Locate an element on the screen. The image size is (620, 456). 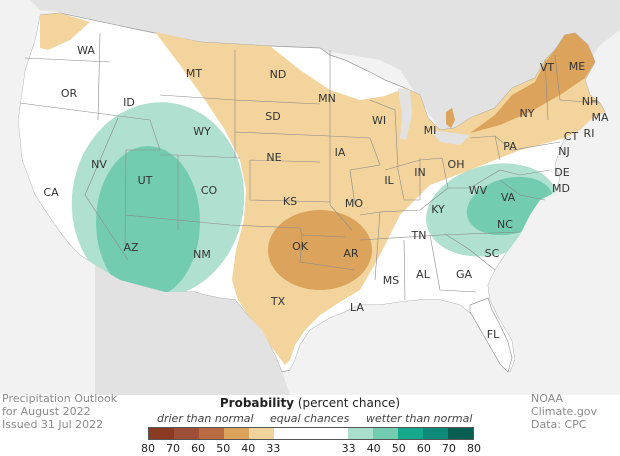
state-label-az: AZ is located at coordinates (131, 247).